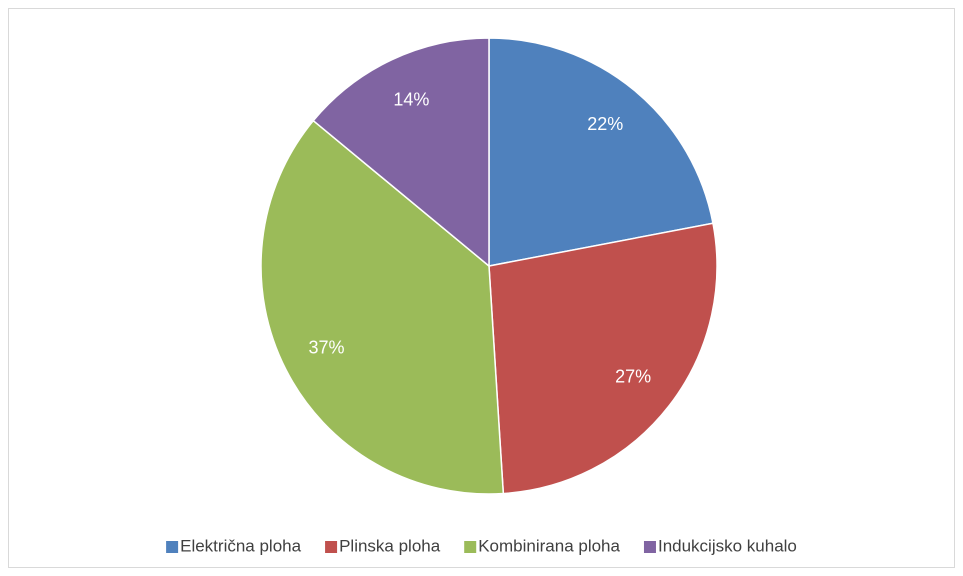 This screenshot has width=963, height=576. I want to click on value-label: 22%, so click(605, 124).